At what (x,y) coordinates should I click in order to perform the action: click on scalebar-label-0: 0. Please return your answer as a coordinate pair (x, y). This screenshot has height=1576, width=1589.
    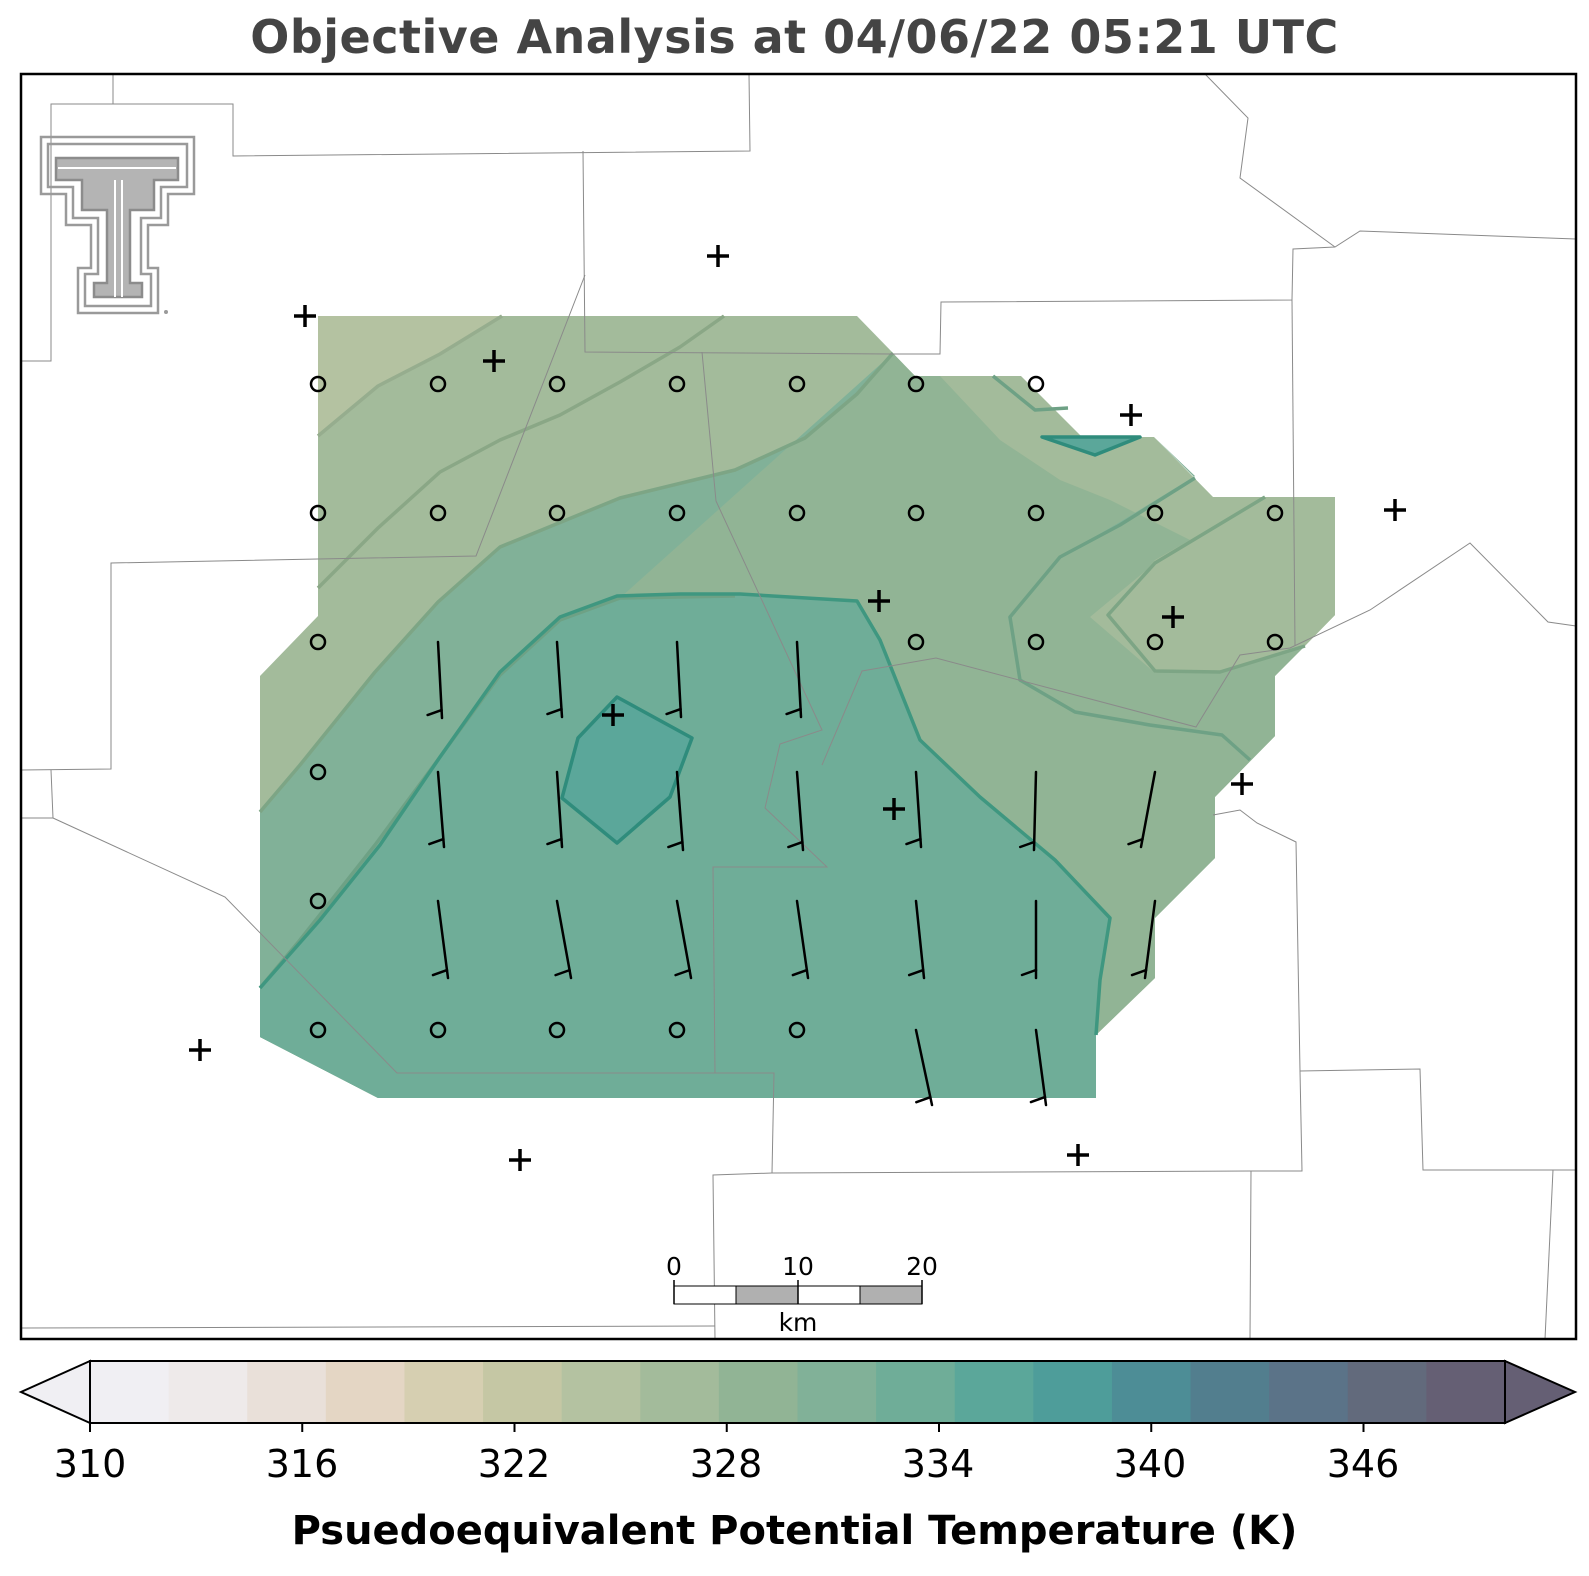
    Looking at the image, I should click on (674, 1266).